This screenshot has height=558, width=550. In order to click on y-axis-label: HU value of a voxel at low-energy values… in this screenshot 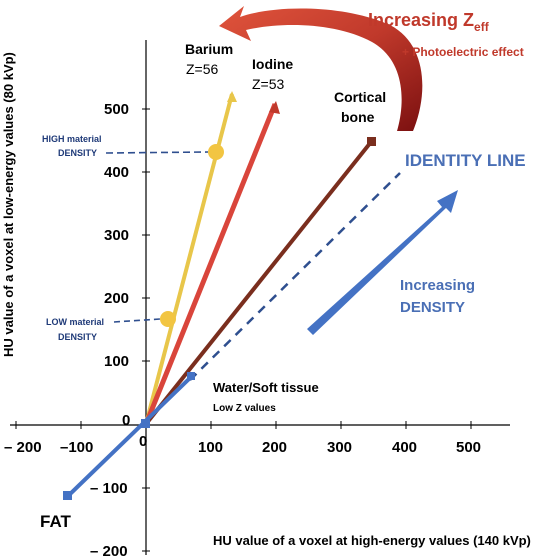, I will do `click(8, 204)`.